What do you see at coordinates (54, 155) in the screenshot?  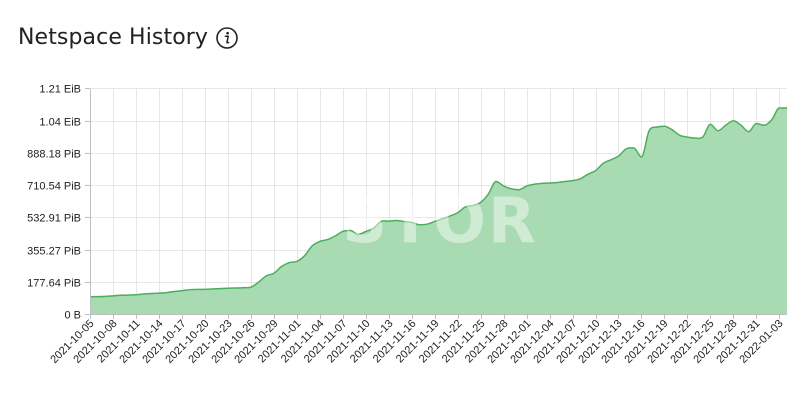 I see `y-tick-label: 888.18 PiB` at bounding box center [54, 155].